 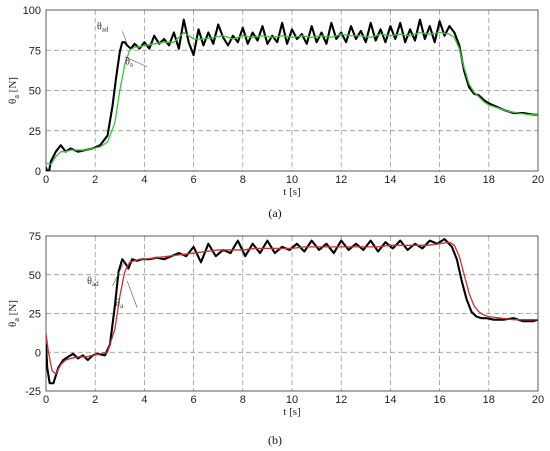 What do you see at coordinates (33, 392) in the screenshot?
I see `y-tick-label: -25` at bounding box center [33, 392].